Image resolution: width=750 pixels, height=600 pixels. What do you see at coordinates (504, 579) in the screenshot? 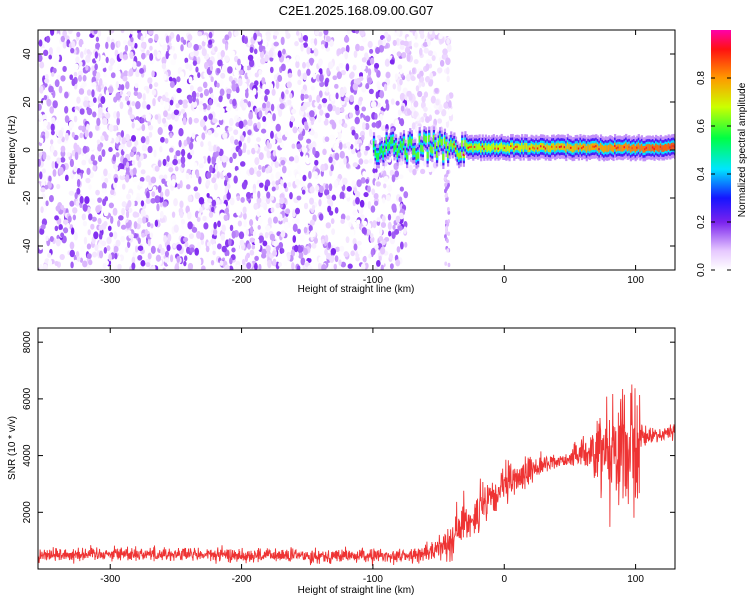
I see `snr-x-tick-label: 0` at bounding box center [504, 579].